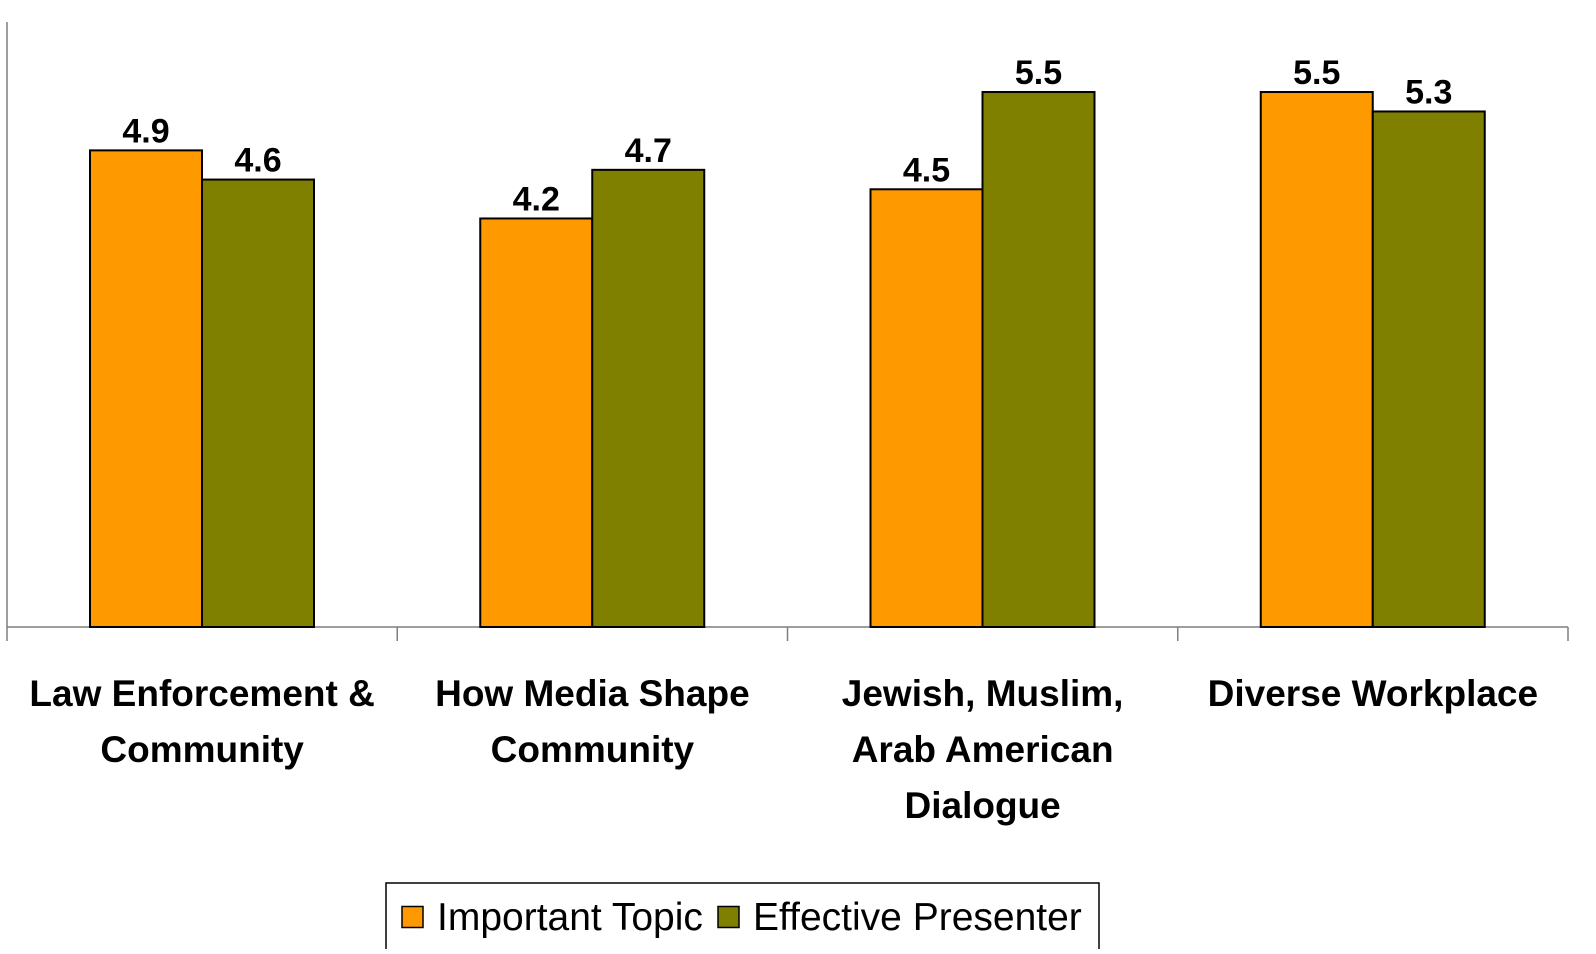 The image size is (1596, 954). What do you see at coordinates (648, 151) in the screenshot?
I see `data-label: 4.7` at bounding box center [648, 151].